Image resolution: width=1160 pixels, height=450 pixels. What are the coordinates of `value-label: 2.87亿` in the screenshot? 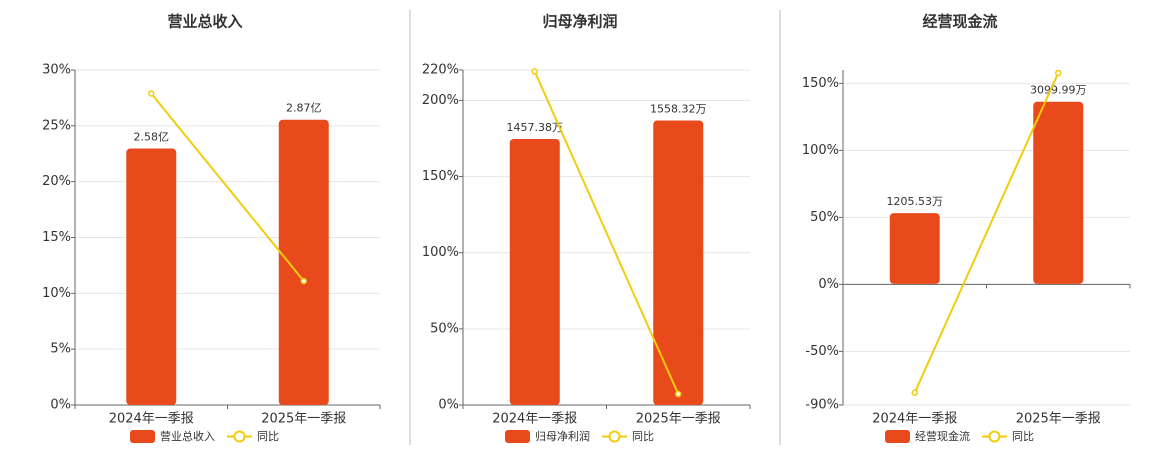 It's located at (304, 108).